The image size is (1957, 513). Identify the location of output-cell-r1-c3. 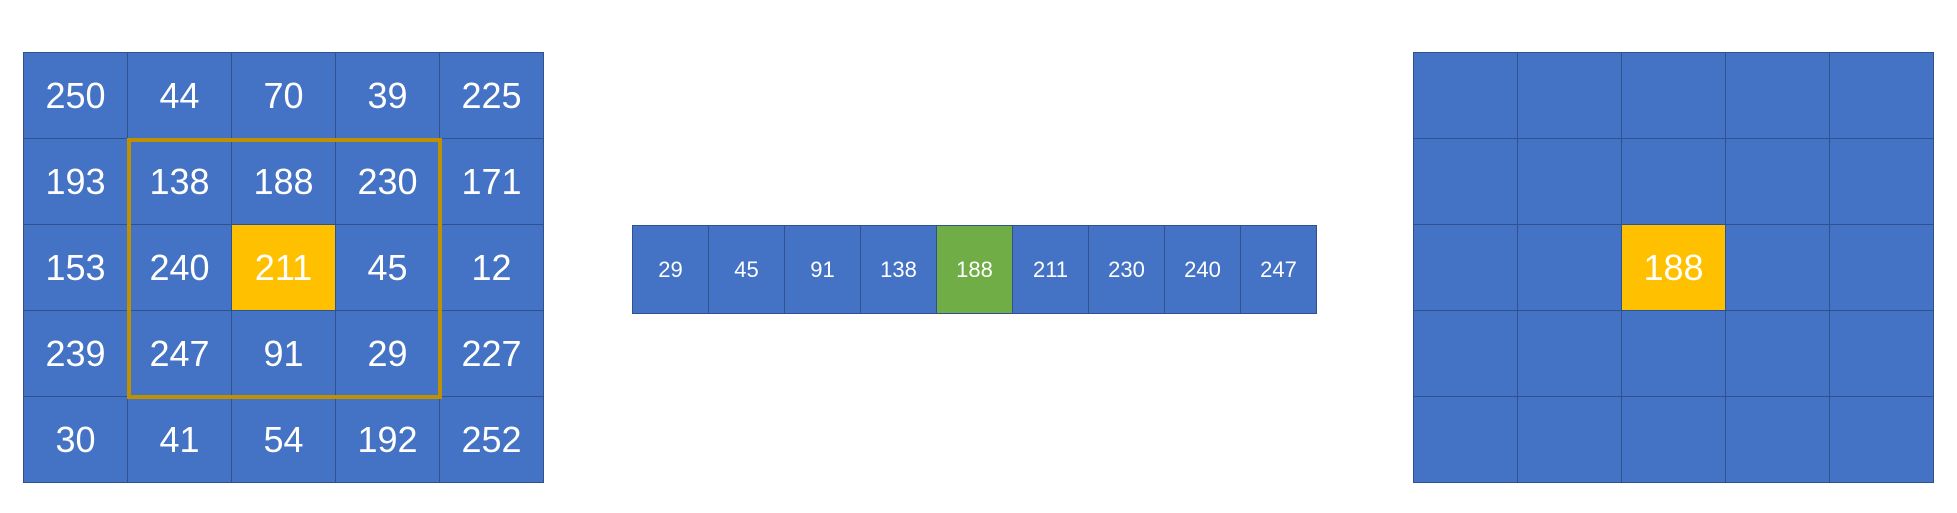
(1778, 182).